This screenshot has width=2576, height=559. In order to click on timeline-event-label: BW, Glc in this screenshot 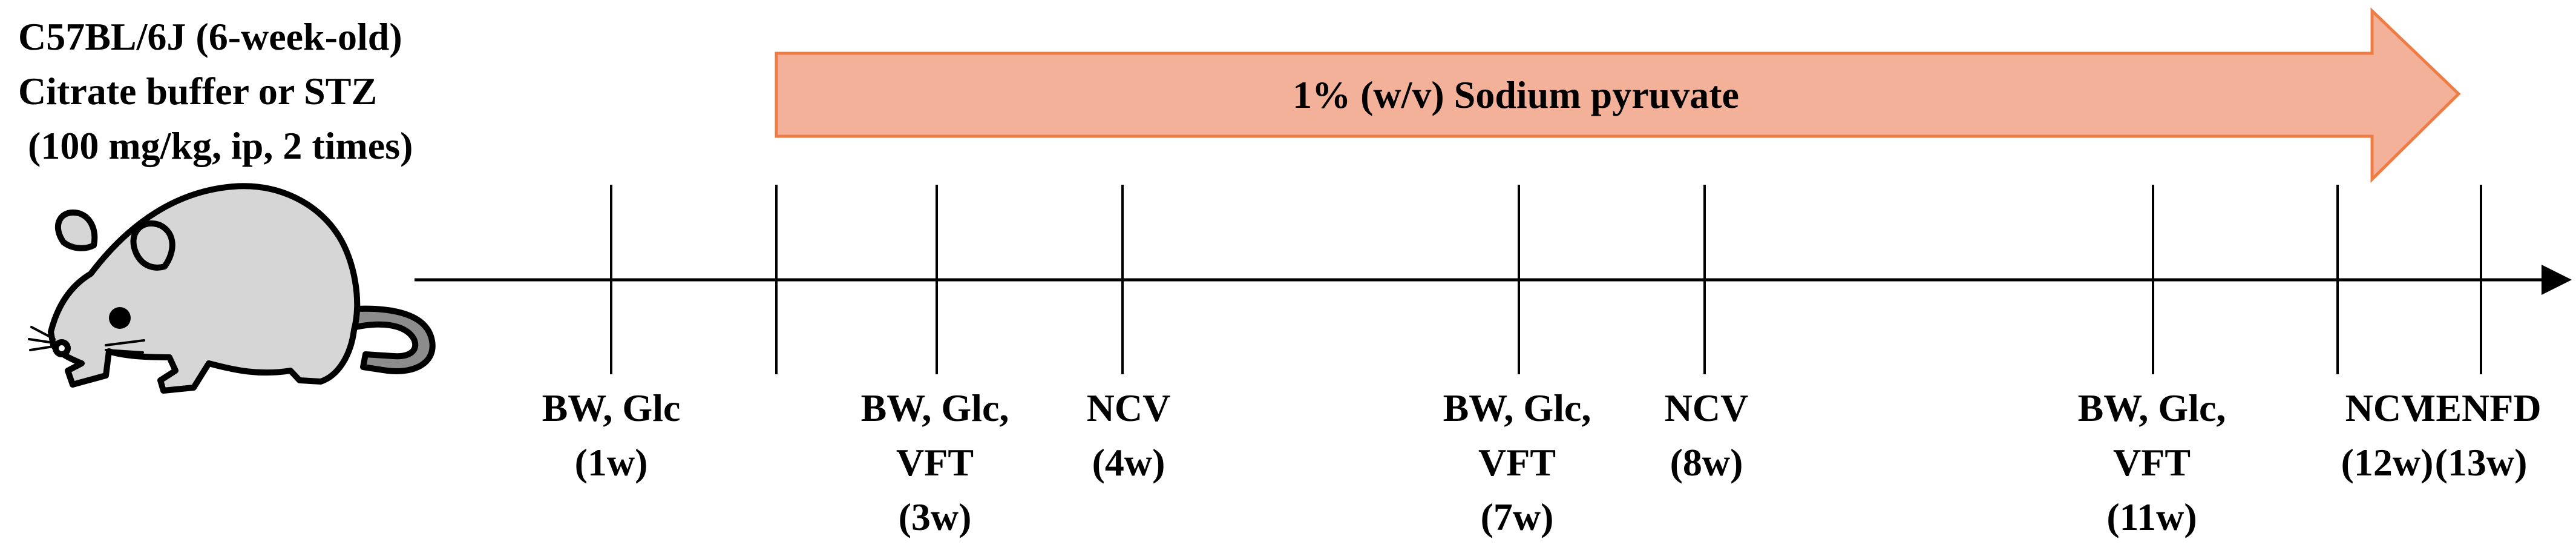, I will do `click(611, 407)`.